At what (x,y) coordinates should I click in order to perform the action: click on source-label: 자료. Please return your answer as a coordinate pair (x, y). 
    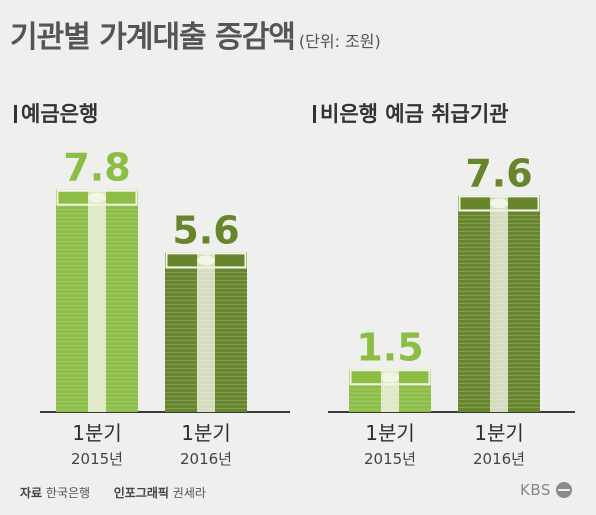
    Looking at the image, I should click on (31, 493).